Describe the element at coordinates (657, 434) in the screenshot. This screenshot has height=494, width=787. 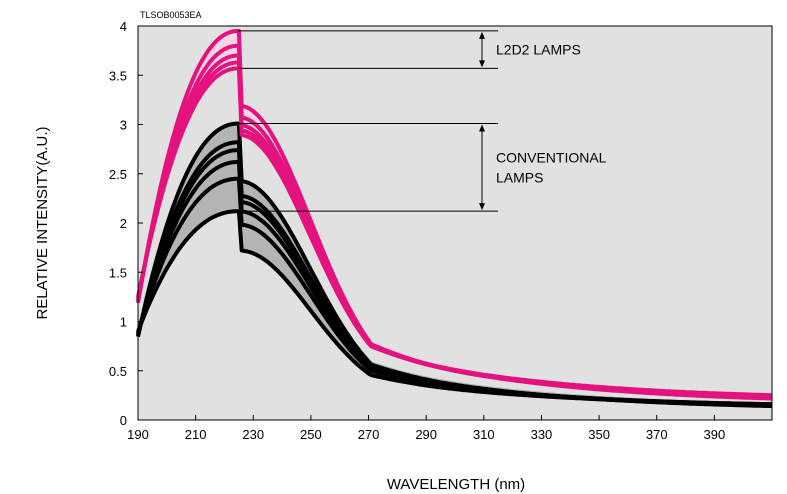
I see `x-tick-label-370: 370` at that location.